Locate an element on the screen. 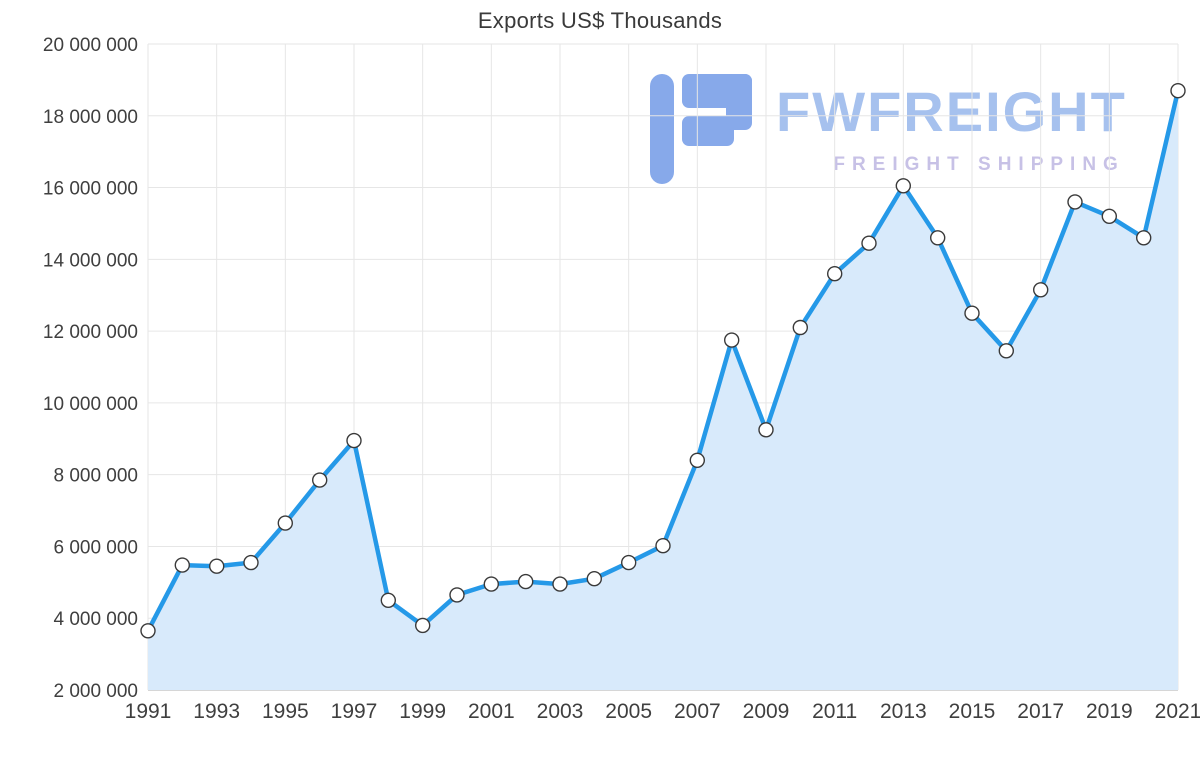  data-point-2002 is located at coordinates (526, 581).